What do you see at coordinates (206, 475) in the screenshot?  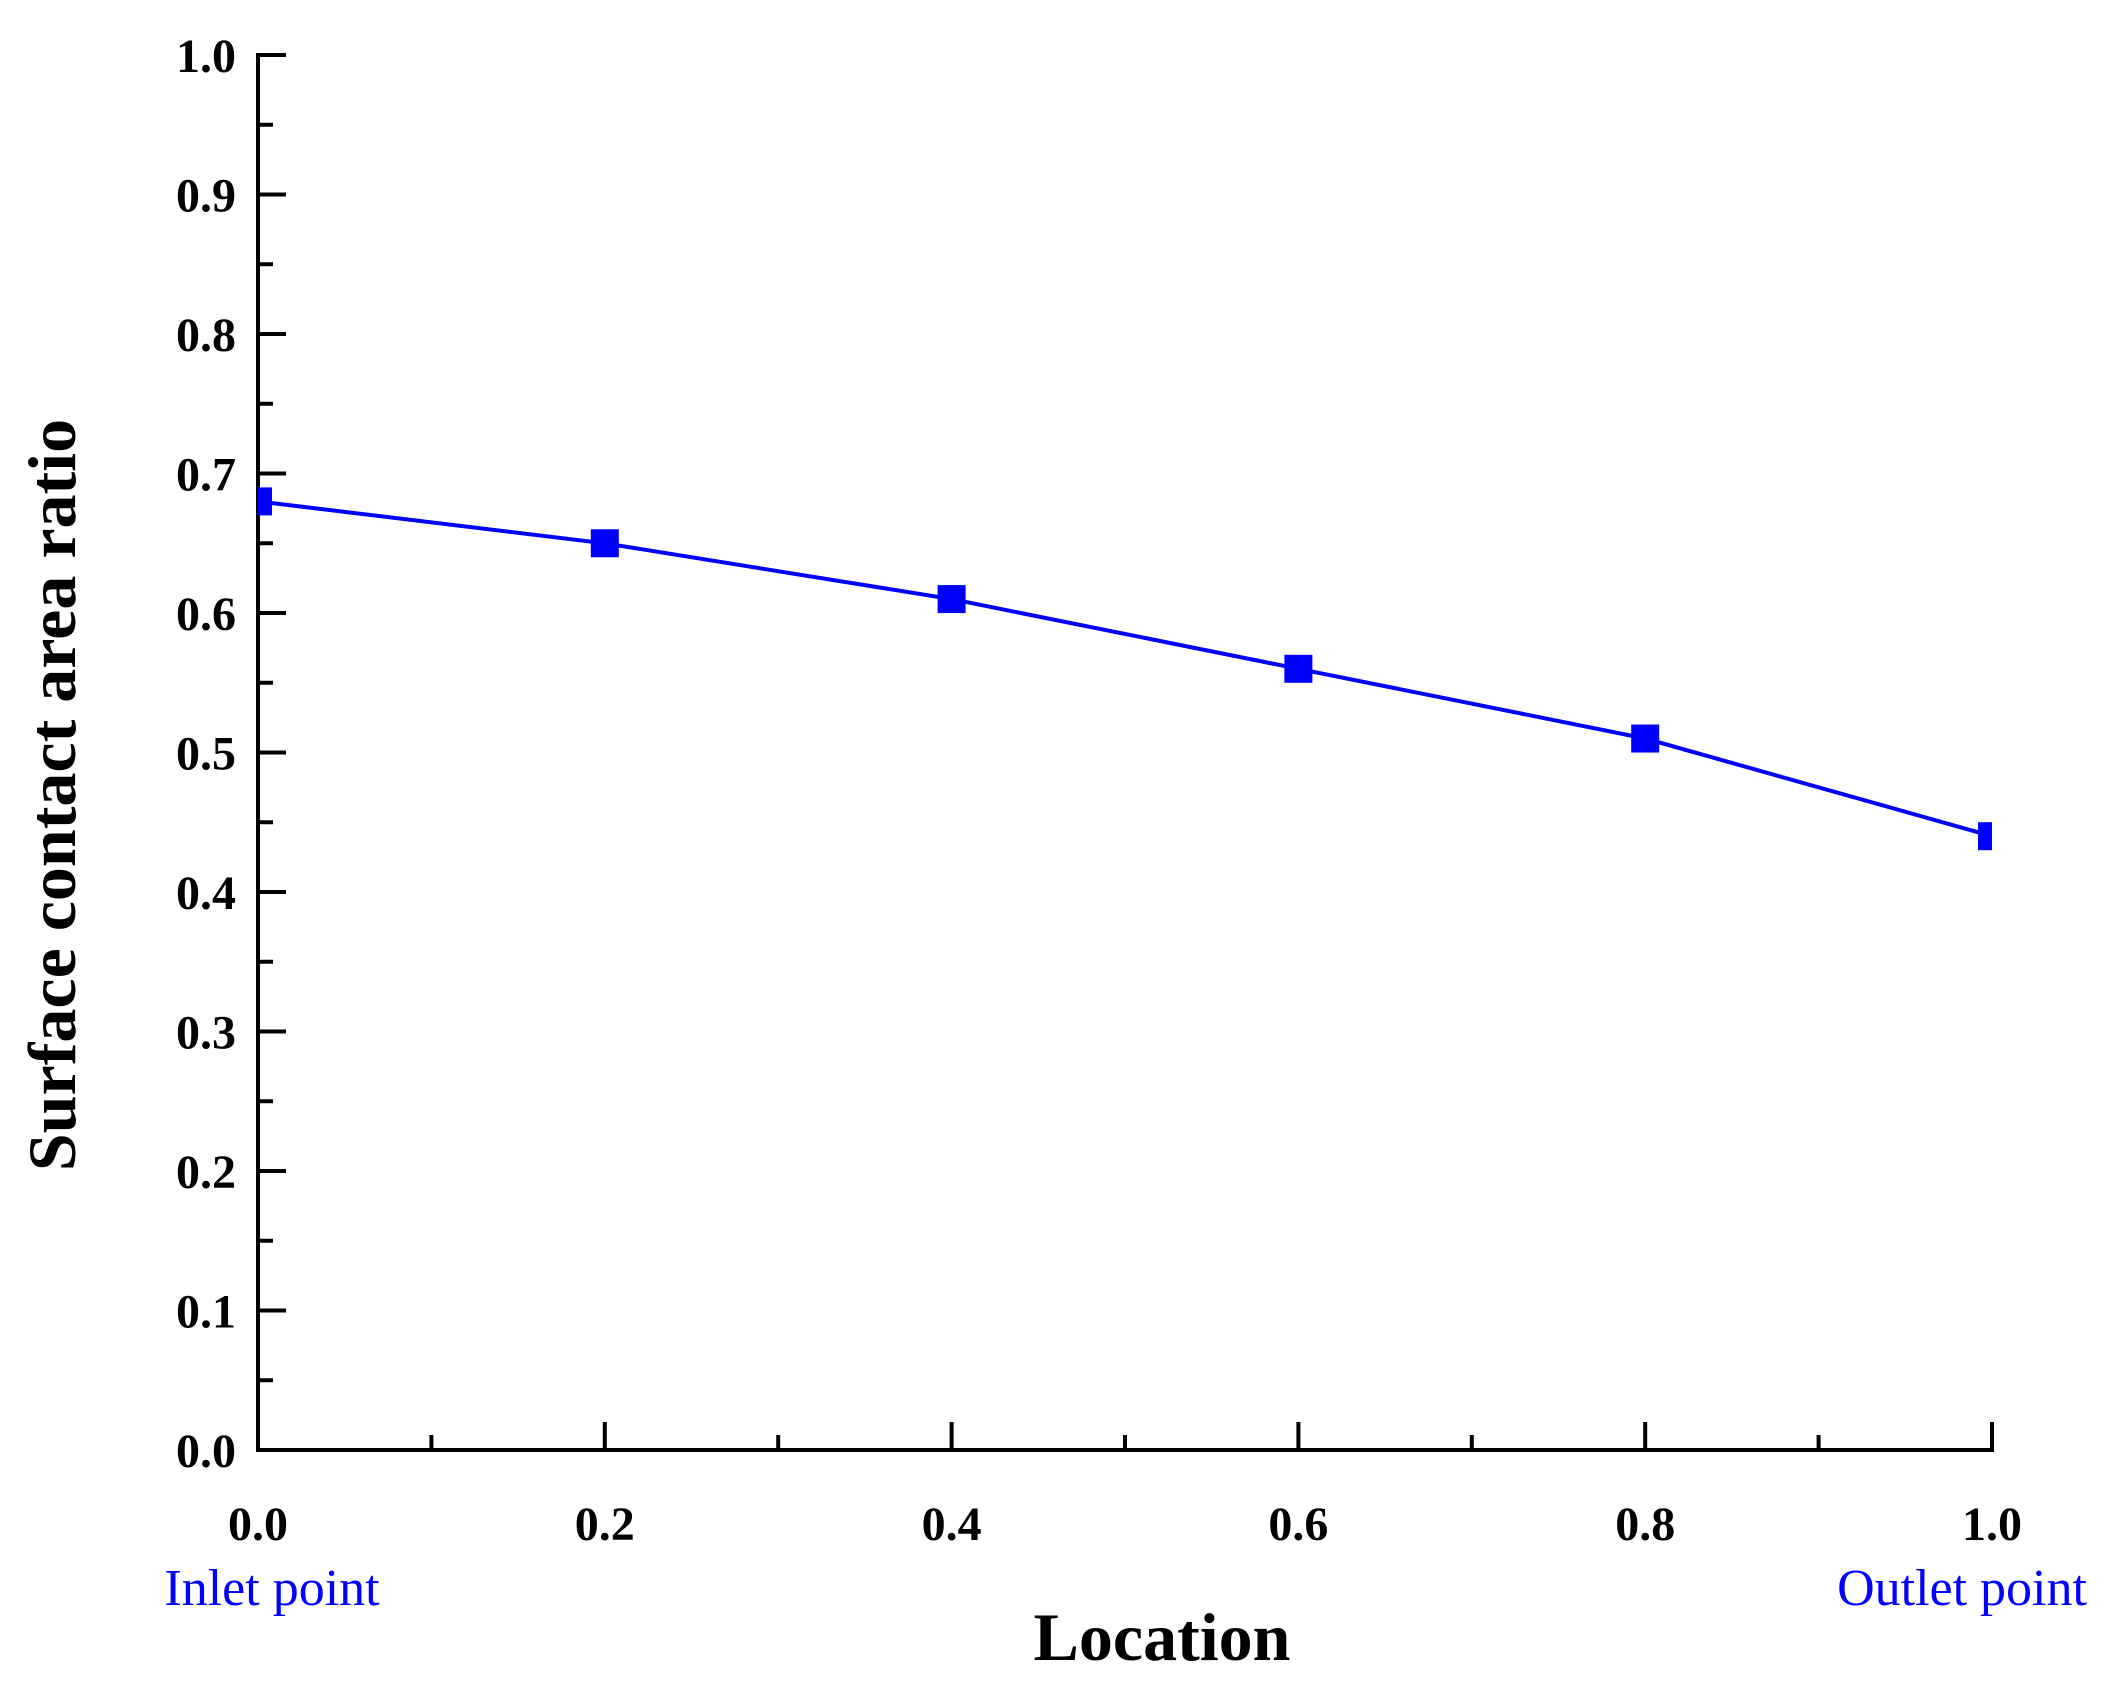 I see `y-tick-label: 0.7` at bounding box center [206, 475].